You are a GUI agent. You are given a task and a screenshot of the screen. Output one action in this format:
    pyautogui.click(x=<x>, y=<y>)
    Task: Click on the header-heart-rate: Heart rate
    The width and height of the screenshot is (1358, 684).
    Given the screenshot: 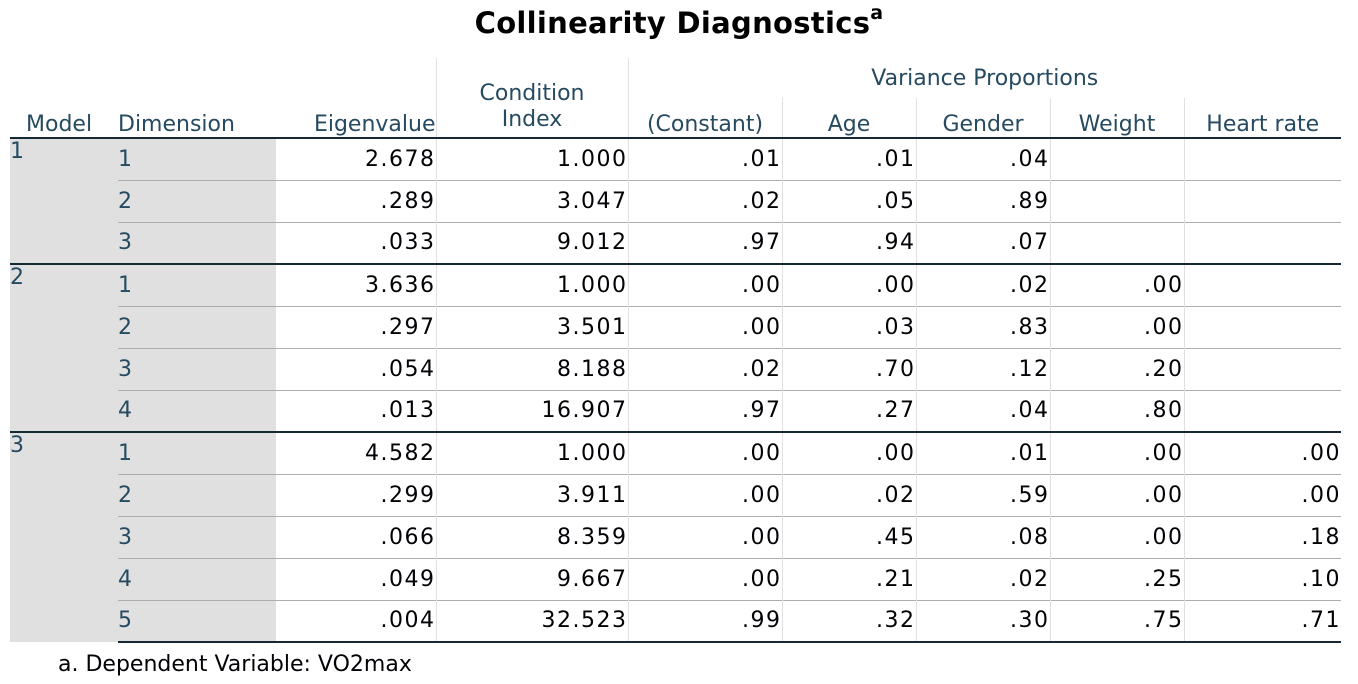 What is the action you would take?
    pyautogui.click(x=1262, y=118)
    